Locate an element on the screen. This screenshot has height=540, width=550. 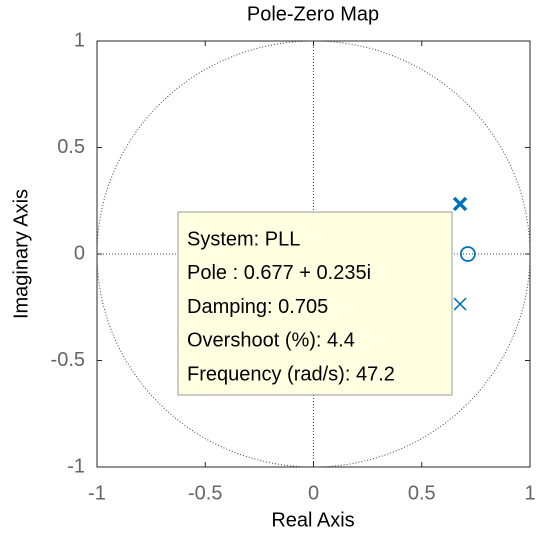
x-axis-label: Real Axis is located at coordinates (312, 520).